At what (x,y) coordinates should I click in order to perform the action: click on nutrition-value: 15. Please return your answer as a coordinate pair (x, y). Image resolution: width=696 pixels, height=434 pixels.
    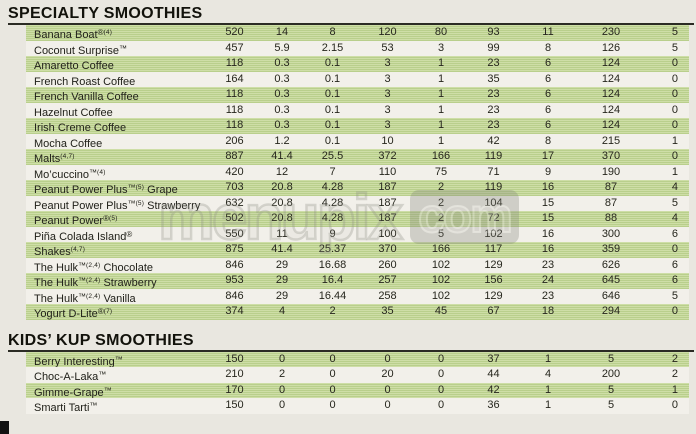
    Looking at the image, I should click on (548, 202).